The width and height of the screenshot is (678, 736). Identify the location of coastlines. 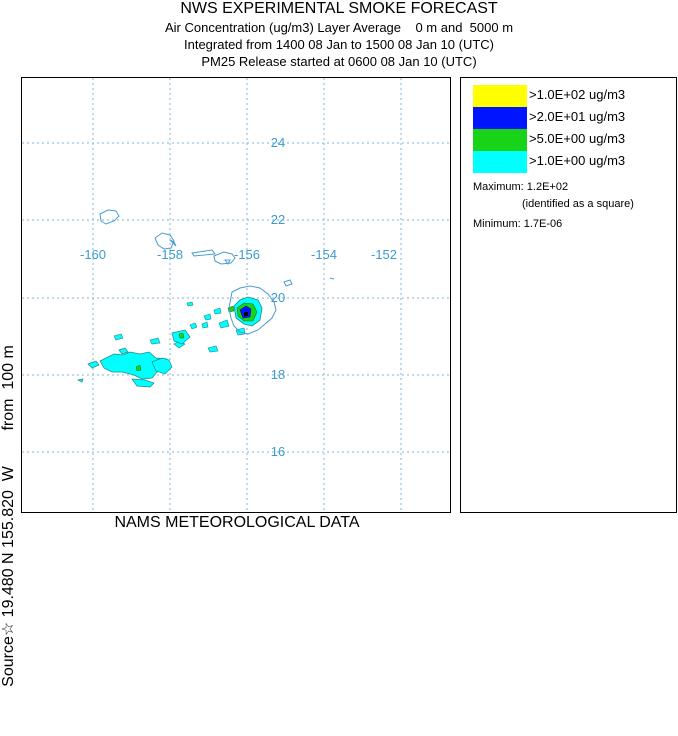
(217, 272).